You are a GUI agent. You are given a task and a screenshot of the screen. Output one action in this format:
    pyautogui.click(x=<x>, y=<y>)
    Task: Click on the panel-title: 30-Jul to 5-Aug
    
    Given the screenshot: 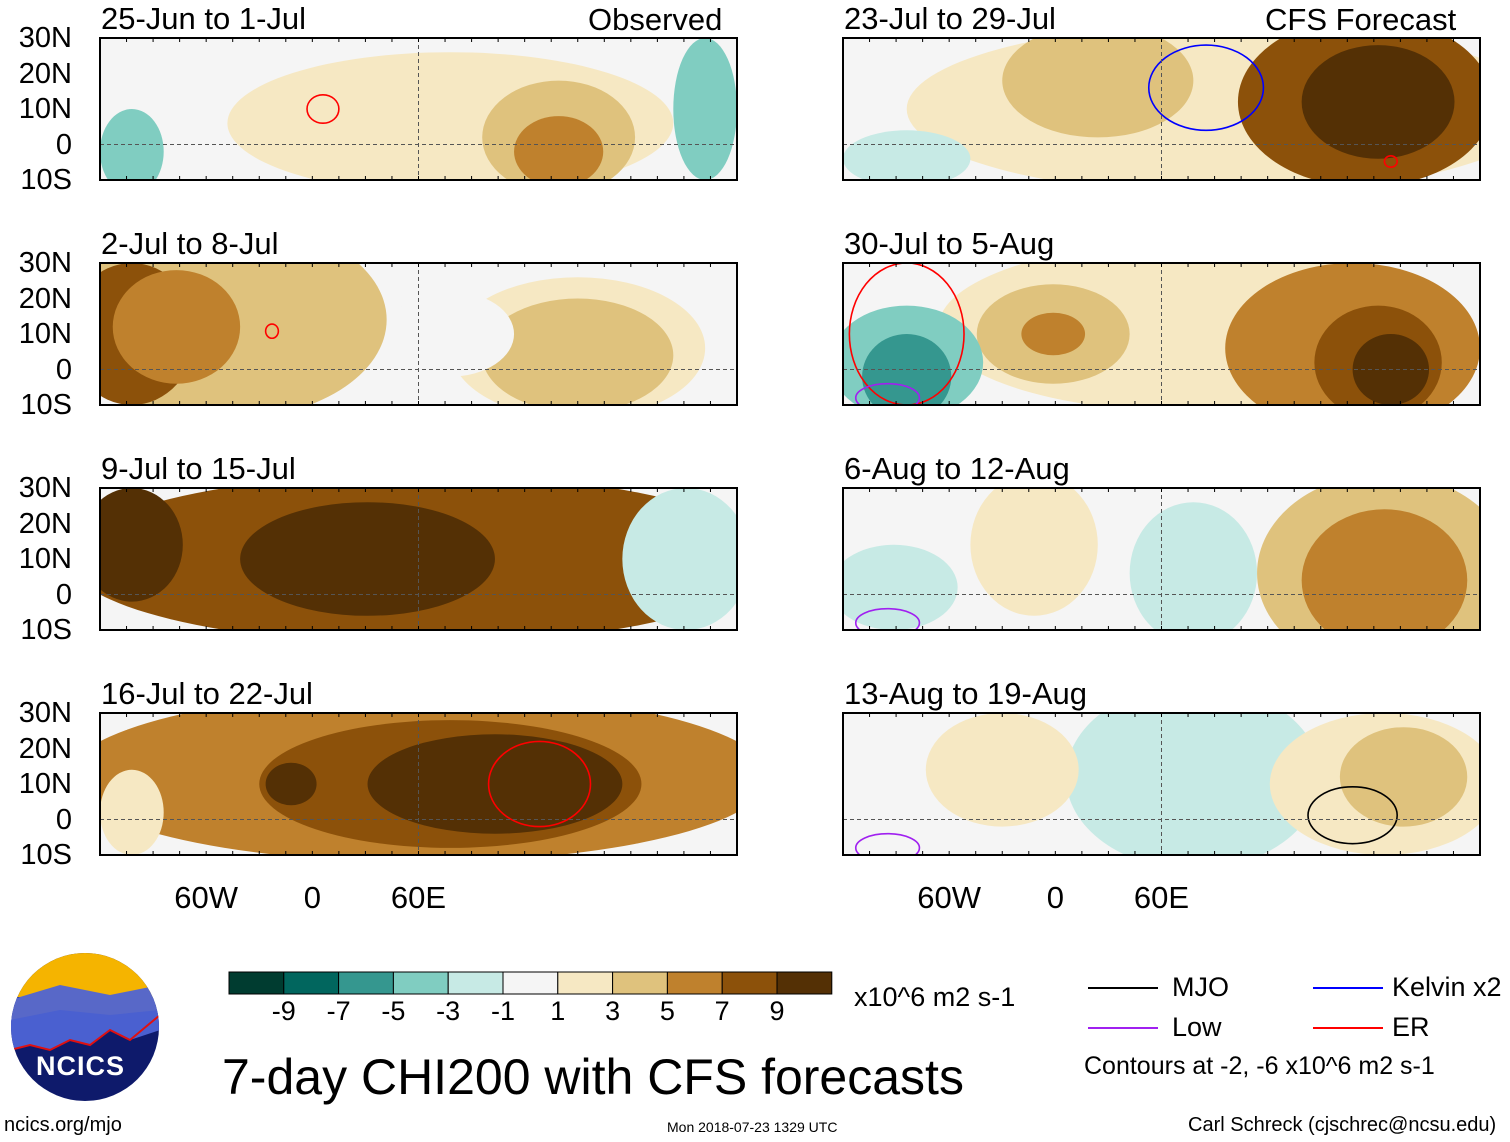 What is the action you would take?
    pyautogui.click(x=949, y=243)
    